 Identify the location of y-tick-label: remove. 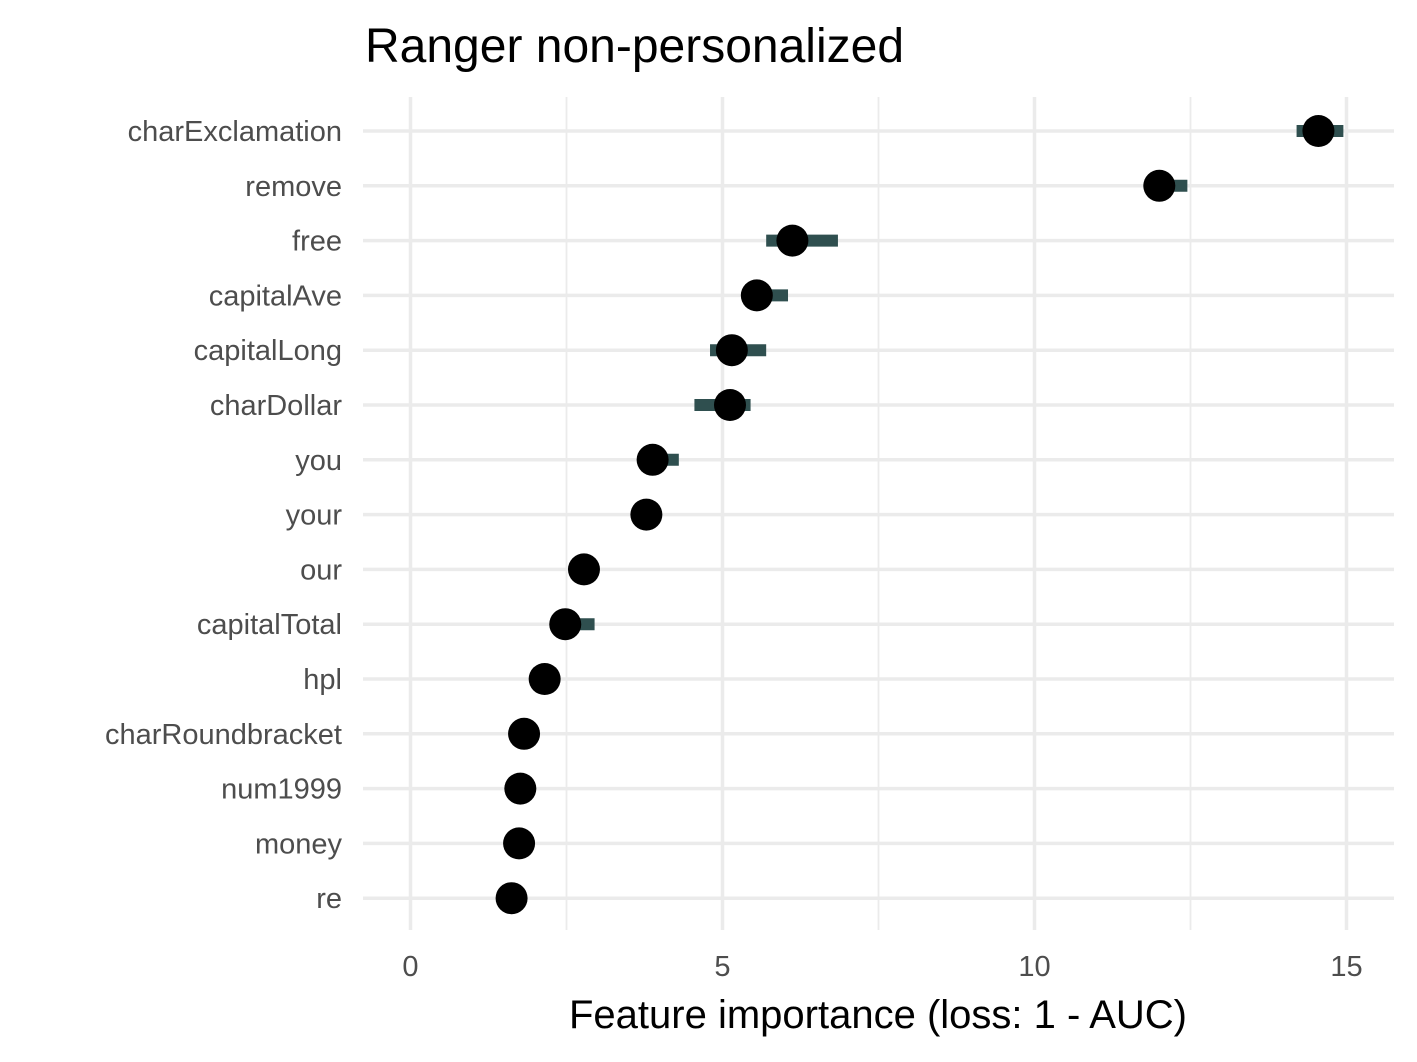
(293, 187).